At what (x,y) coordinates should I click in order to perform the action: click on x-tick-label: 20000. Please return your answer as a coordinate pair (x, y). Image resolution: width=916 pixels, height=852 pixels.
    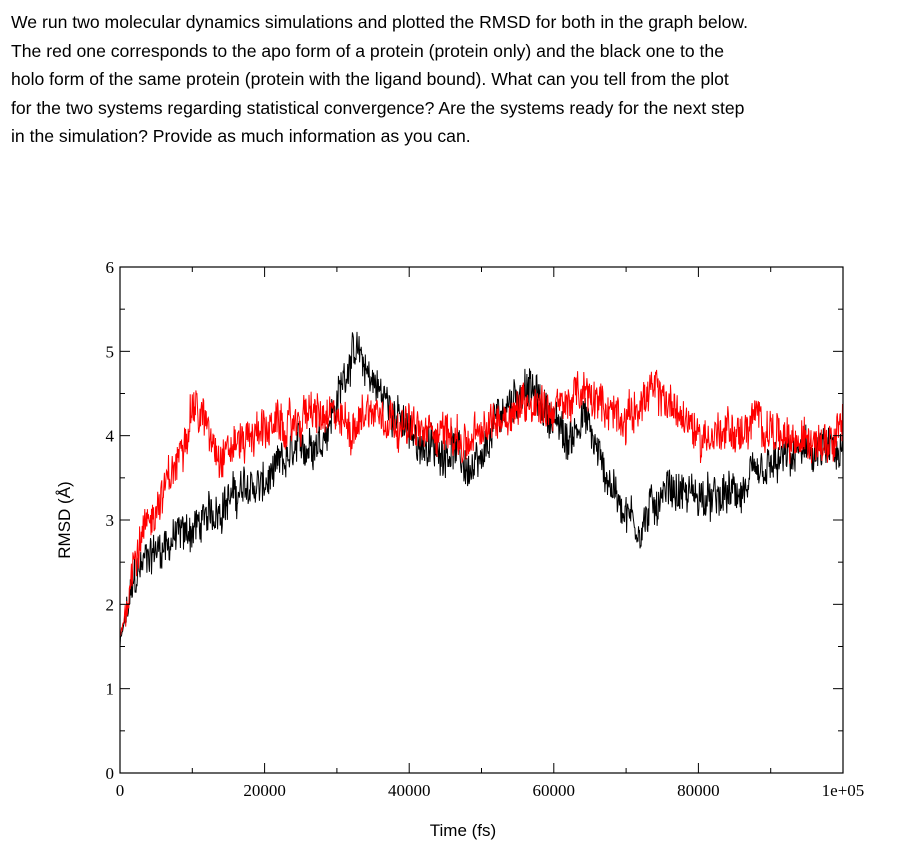
    Looking at the image, I should click on (264, 790).